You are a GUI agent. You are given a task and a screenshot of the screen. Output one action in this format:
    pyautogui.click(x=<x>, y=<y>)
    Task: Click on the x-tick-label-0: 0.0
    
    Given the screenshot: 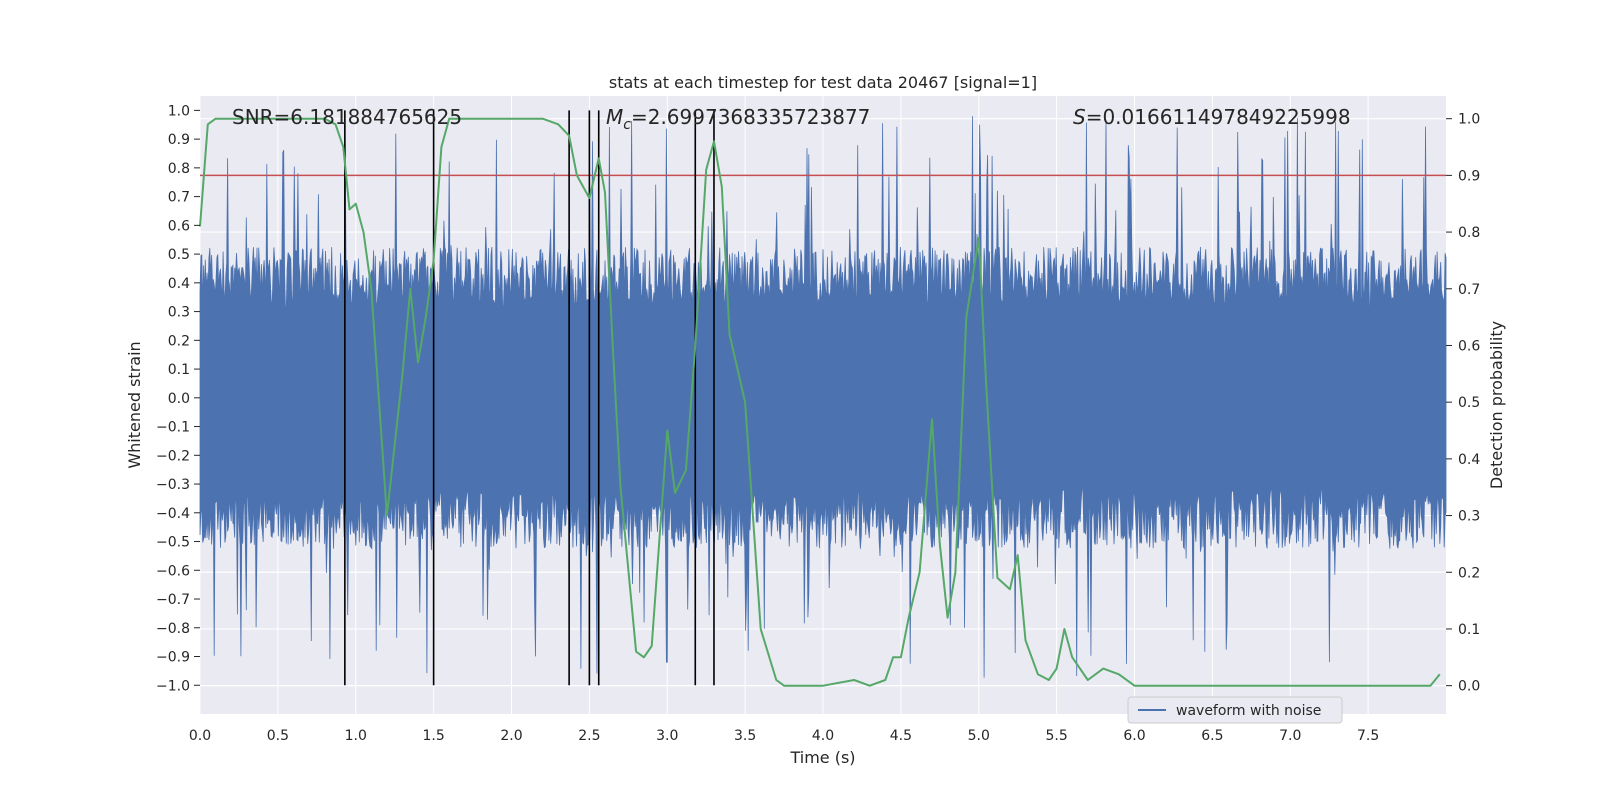 What is the action you would take?
    pyautogui.click(x=200, y=736)
    